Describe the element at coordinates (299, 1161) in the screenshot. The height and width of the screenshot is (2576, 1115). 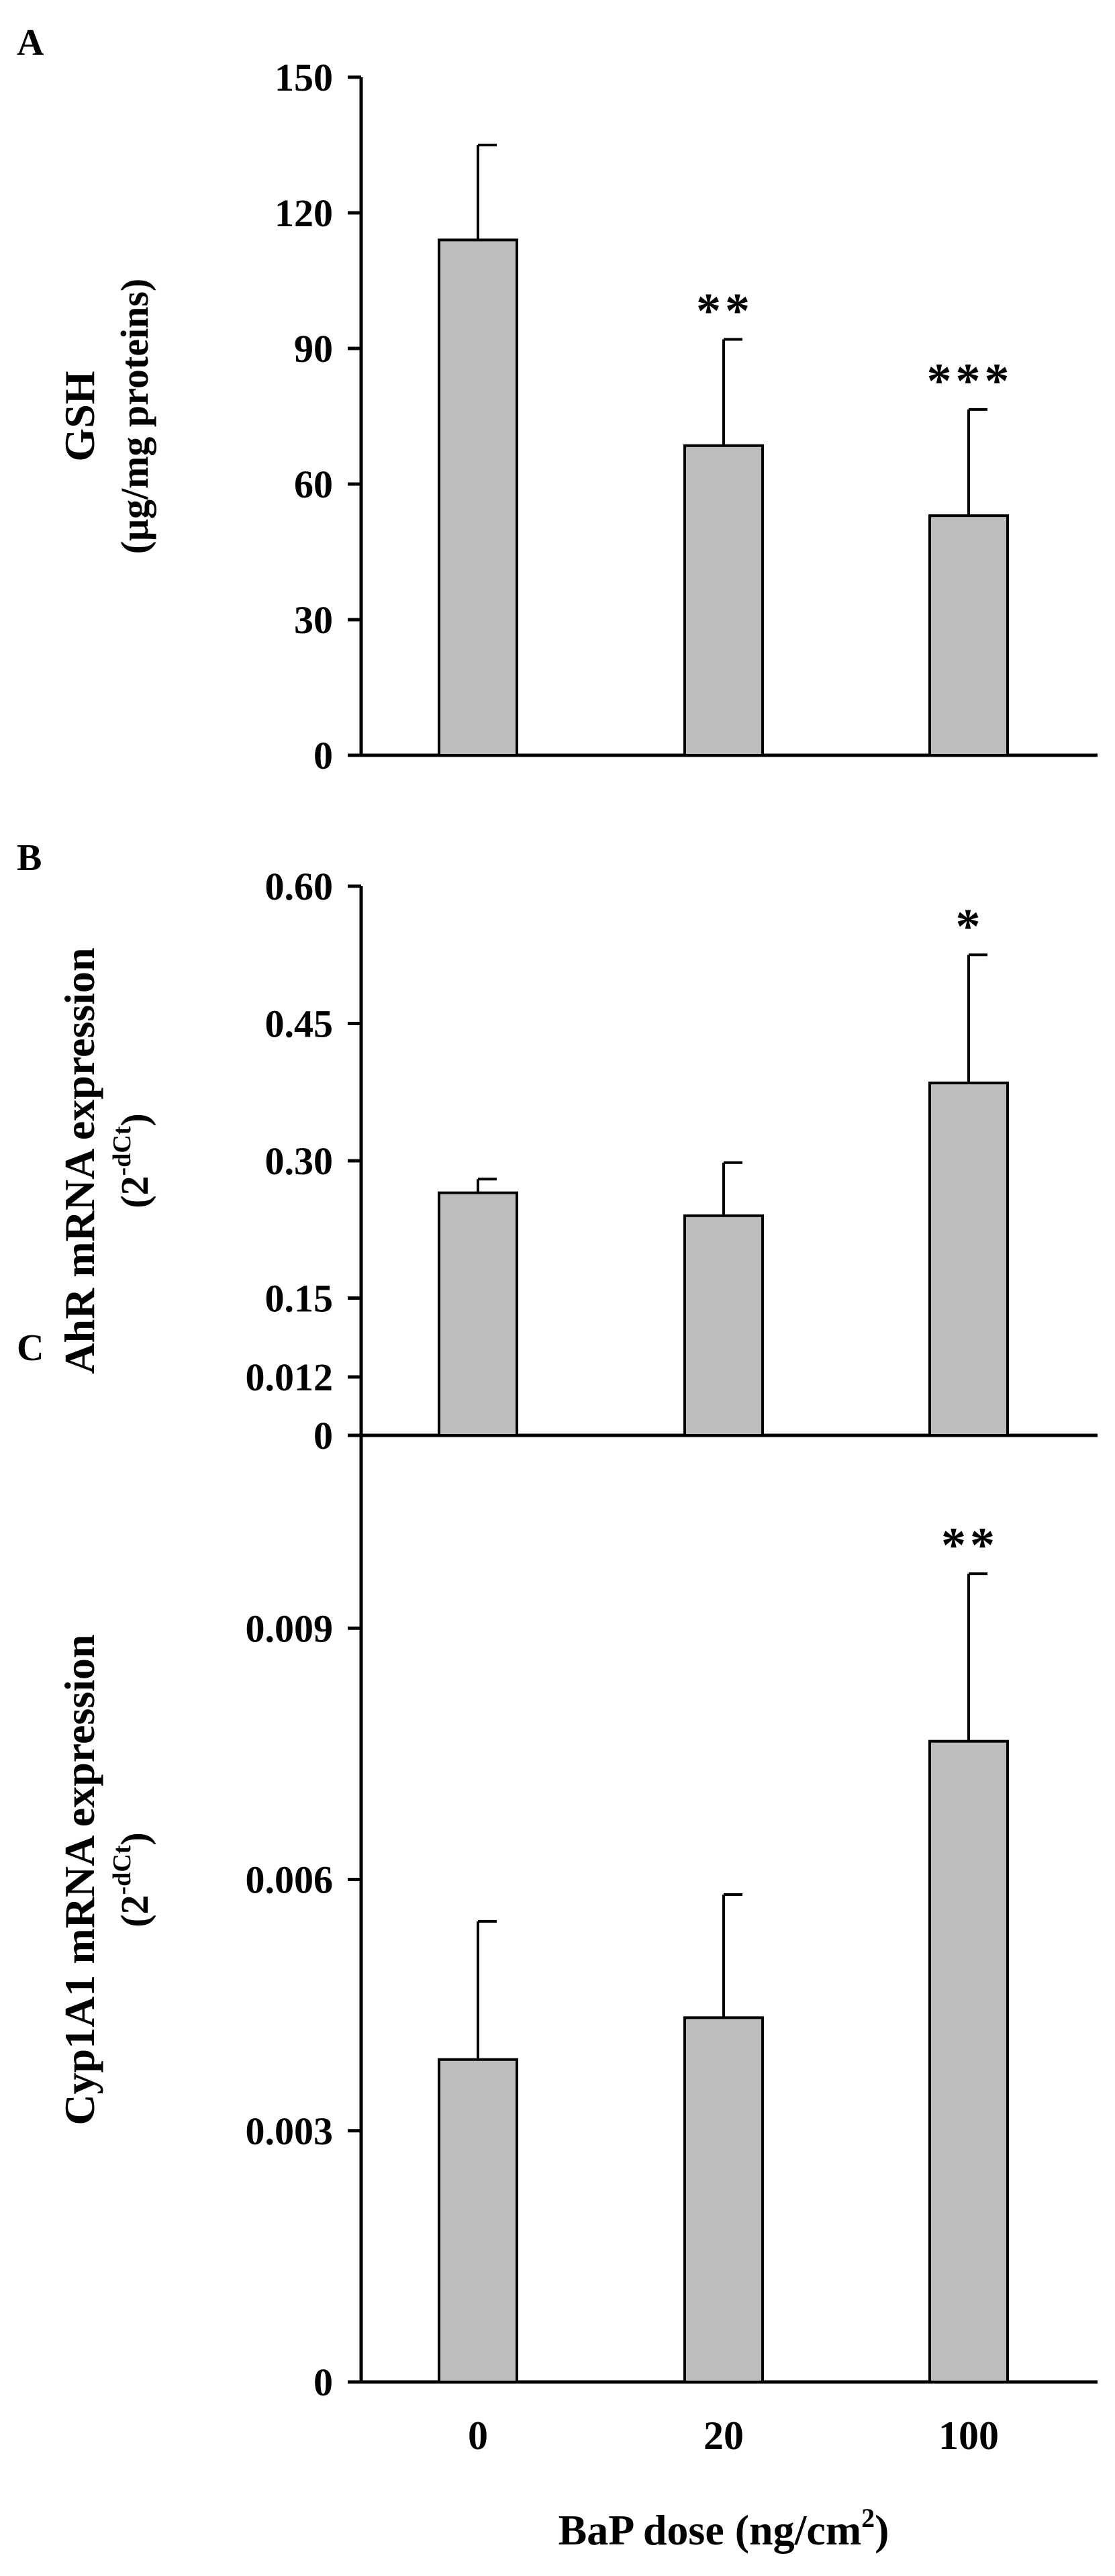
I see `y-tick-label: 0.30` at that location.